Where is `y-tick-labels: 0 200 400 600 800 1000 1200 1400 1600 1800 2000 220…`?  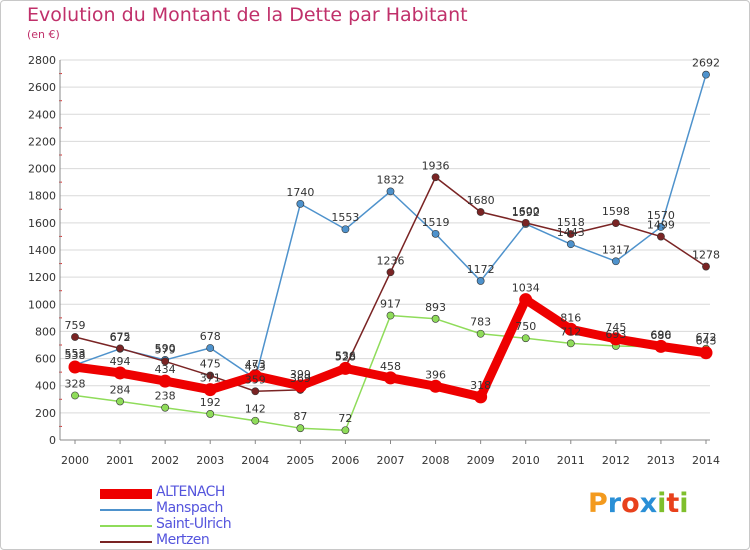
y-tick-labels: 0 200 400 600 800 1000 1200 1400 1600 1800 2000 220… is located at coordinates (42, 250).